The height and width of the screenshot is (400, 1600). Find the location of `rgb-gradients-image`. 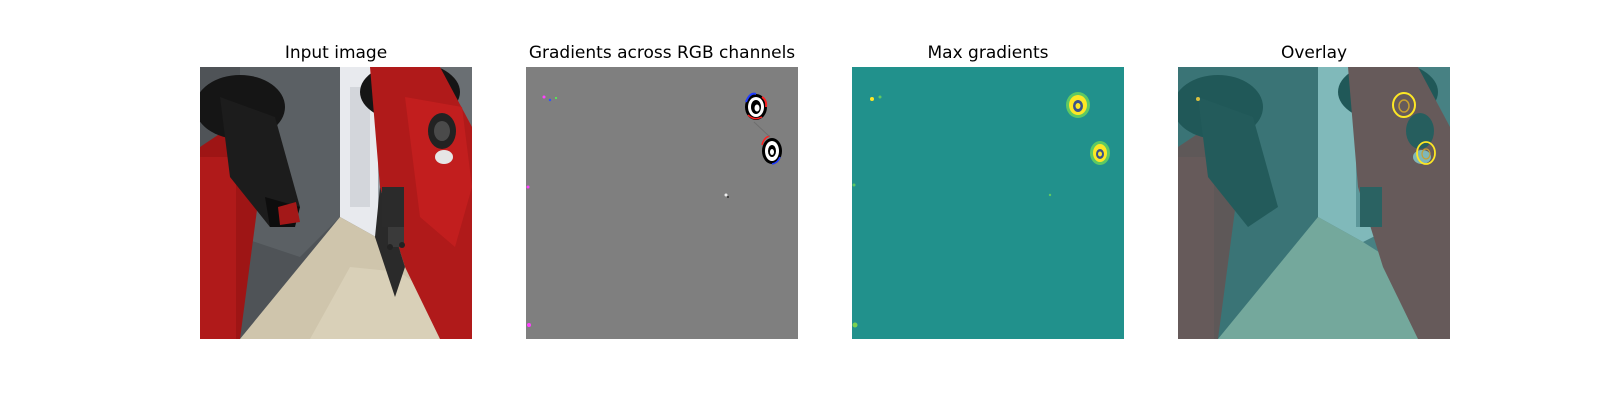

rgb-gradients-image is located at coordinates (662, 203).